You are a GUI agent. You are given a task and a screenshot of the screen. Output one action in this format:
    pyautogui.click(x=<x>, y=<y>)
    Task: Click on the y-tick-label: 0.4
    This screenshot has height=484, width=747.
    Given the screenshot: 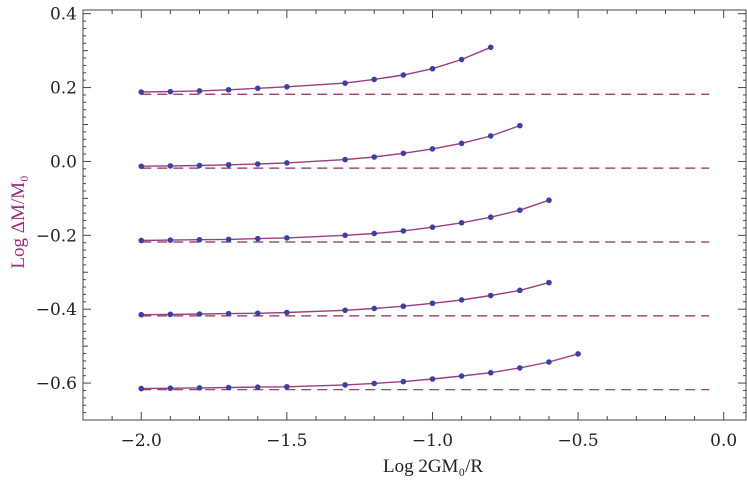 What is the action you would take?
    pyautogui.click(x=63, y=15)
    